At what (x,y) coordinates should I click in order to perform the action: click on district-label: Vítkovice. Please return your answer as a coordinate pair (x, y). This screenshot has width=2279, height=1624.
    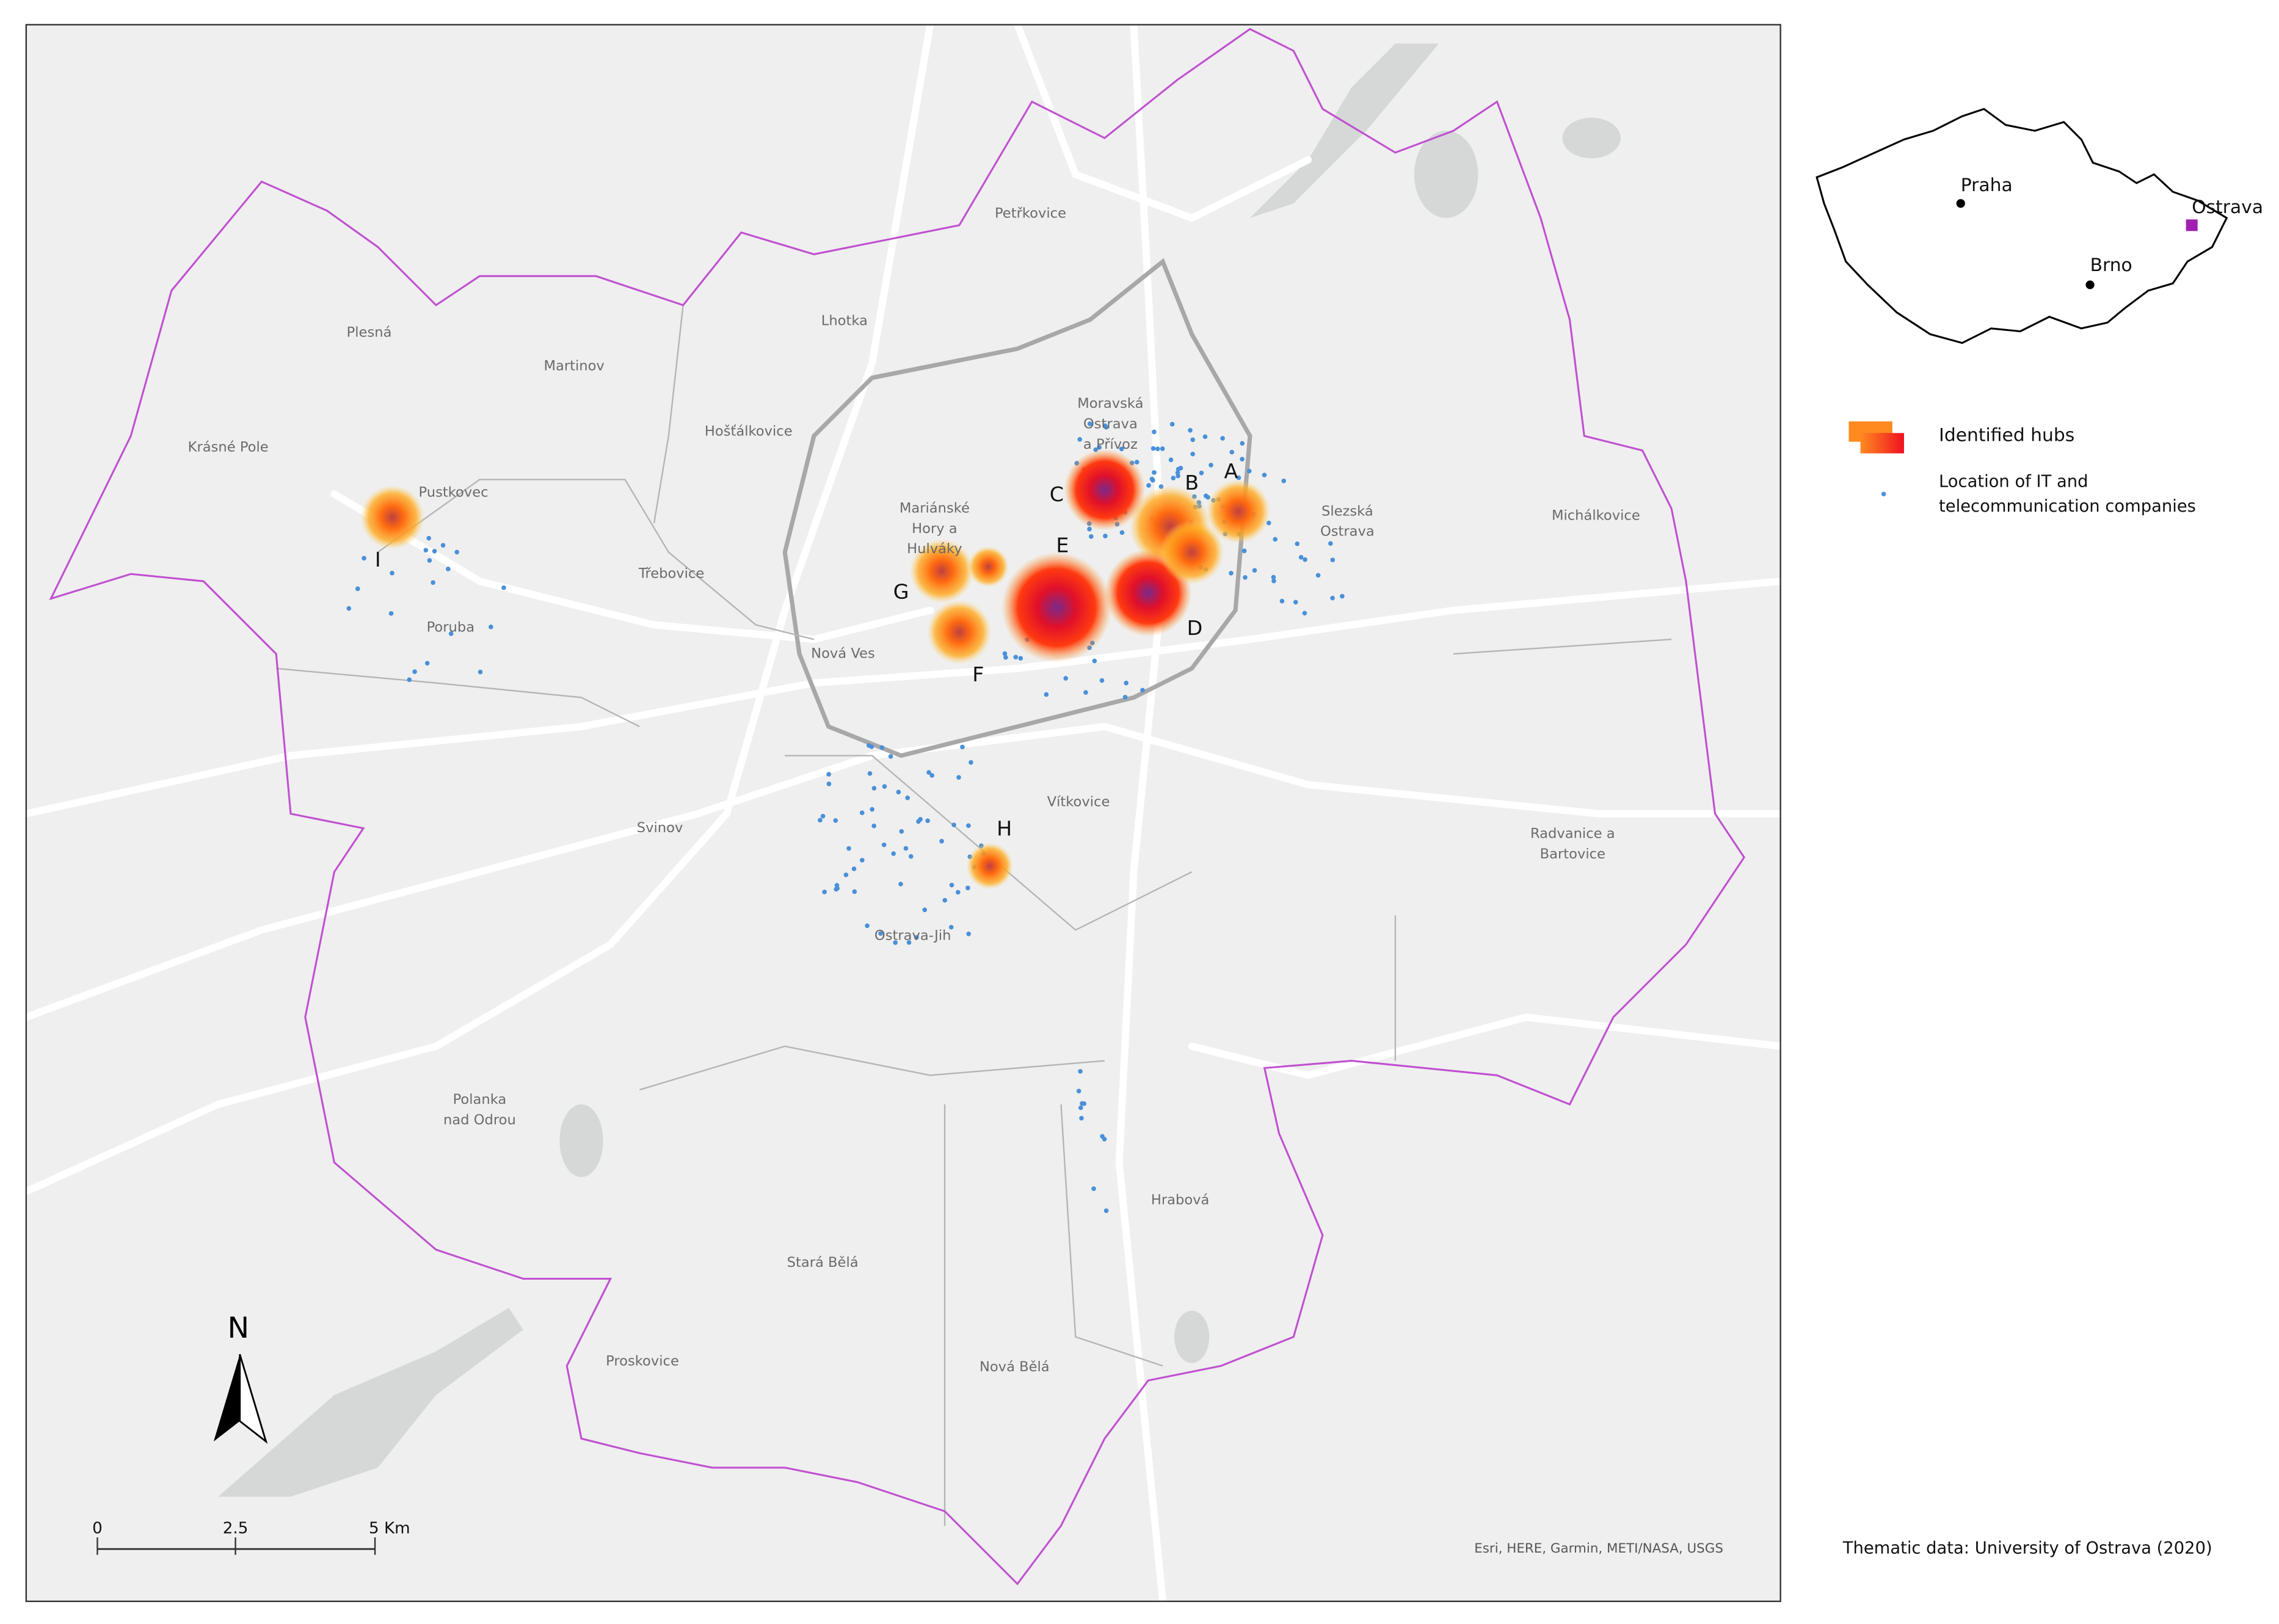
    Looking at the image, I should click on (1078, 802).